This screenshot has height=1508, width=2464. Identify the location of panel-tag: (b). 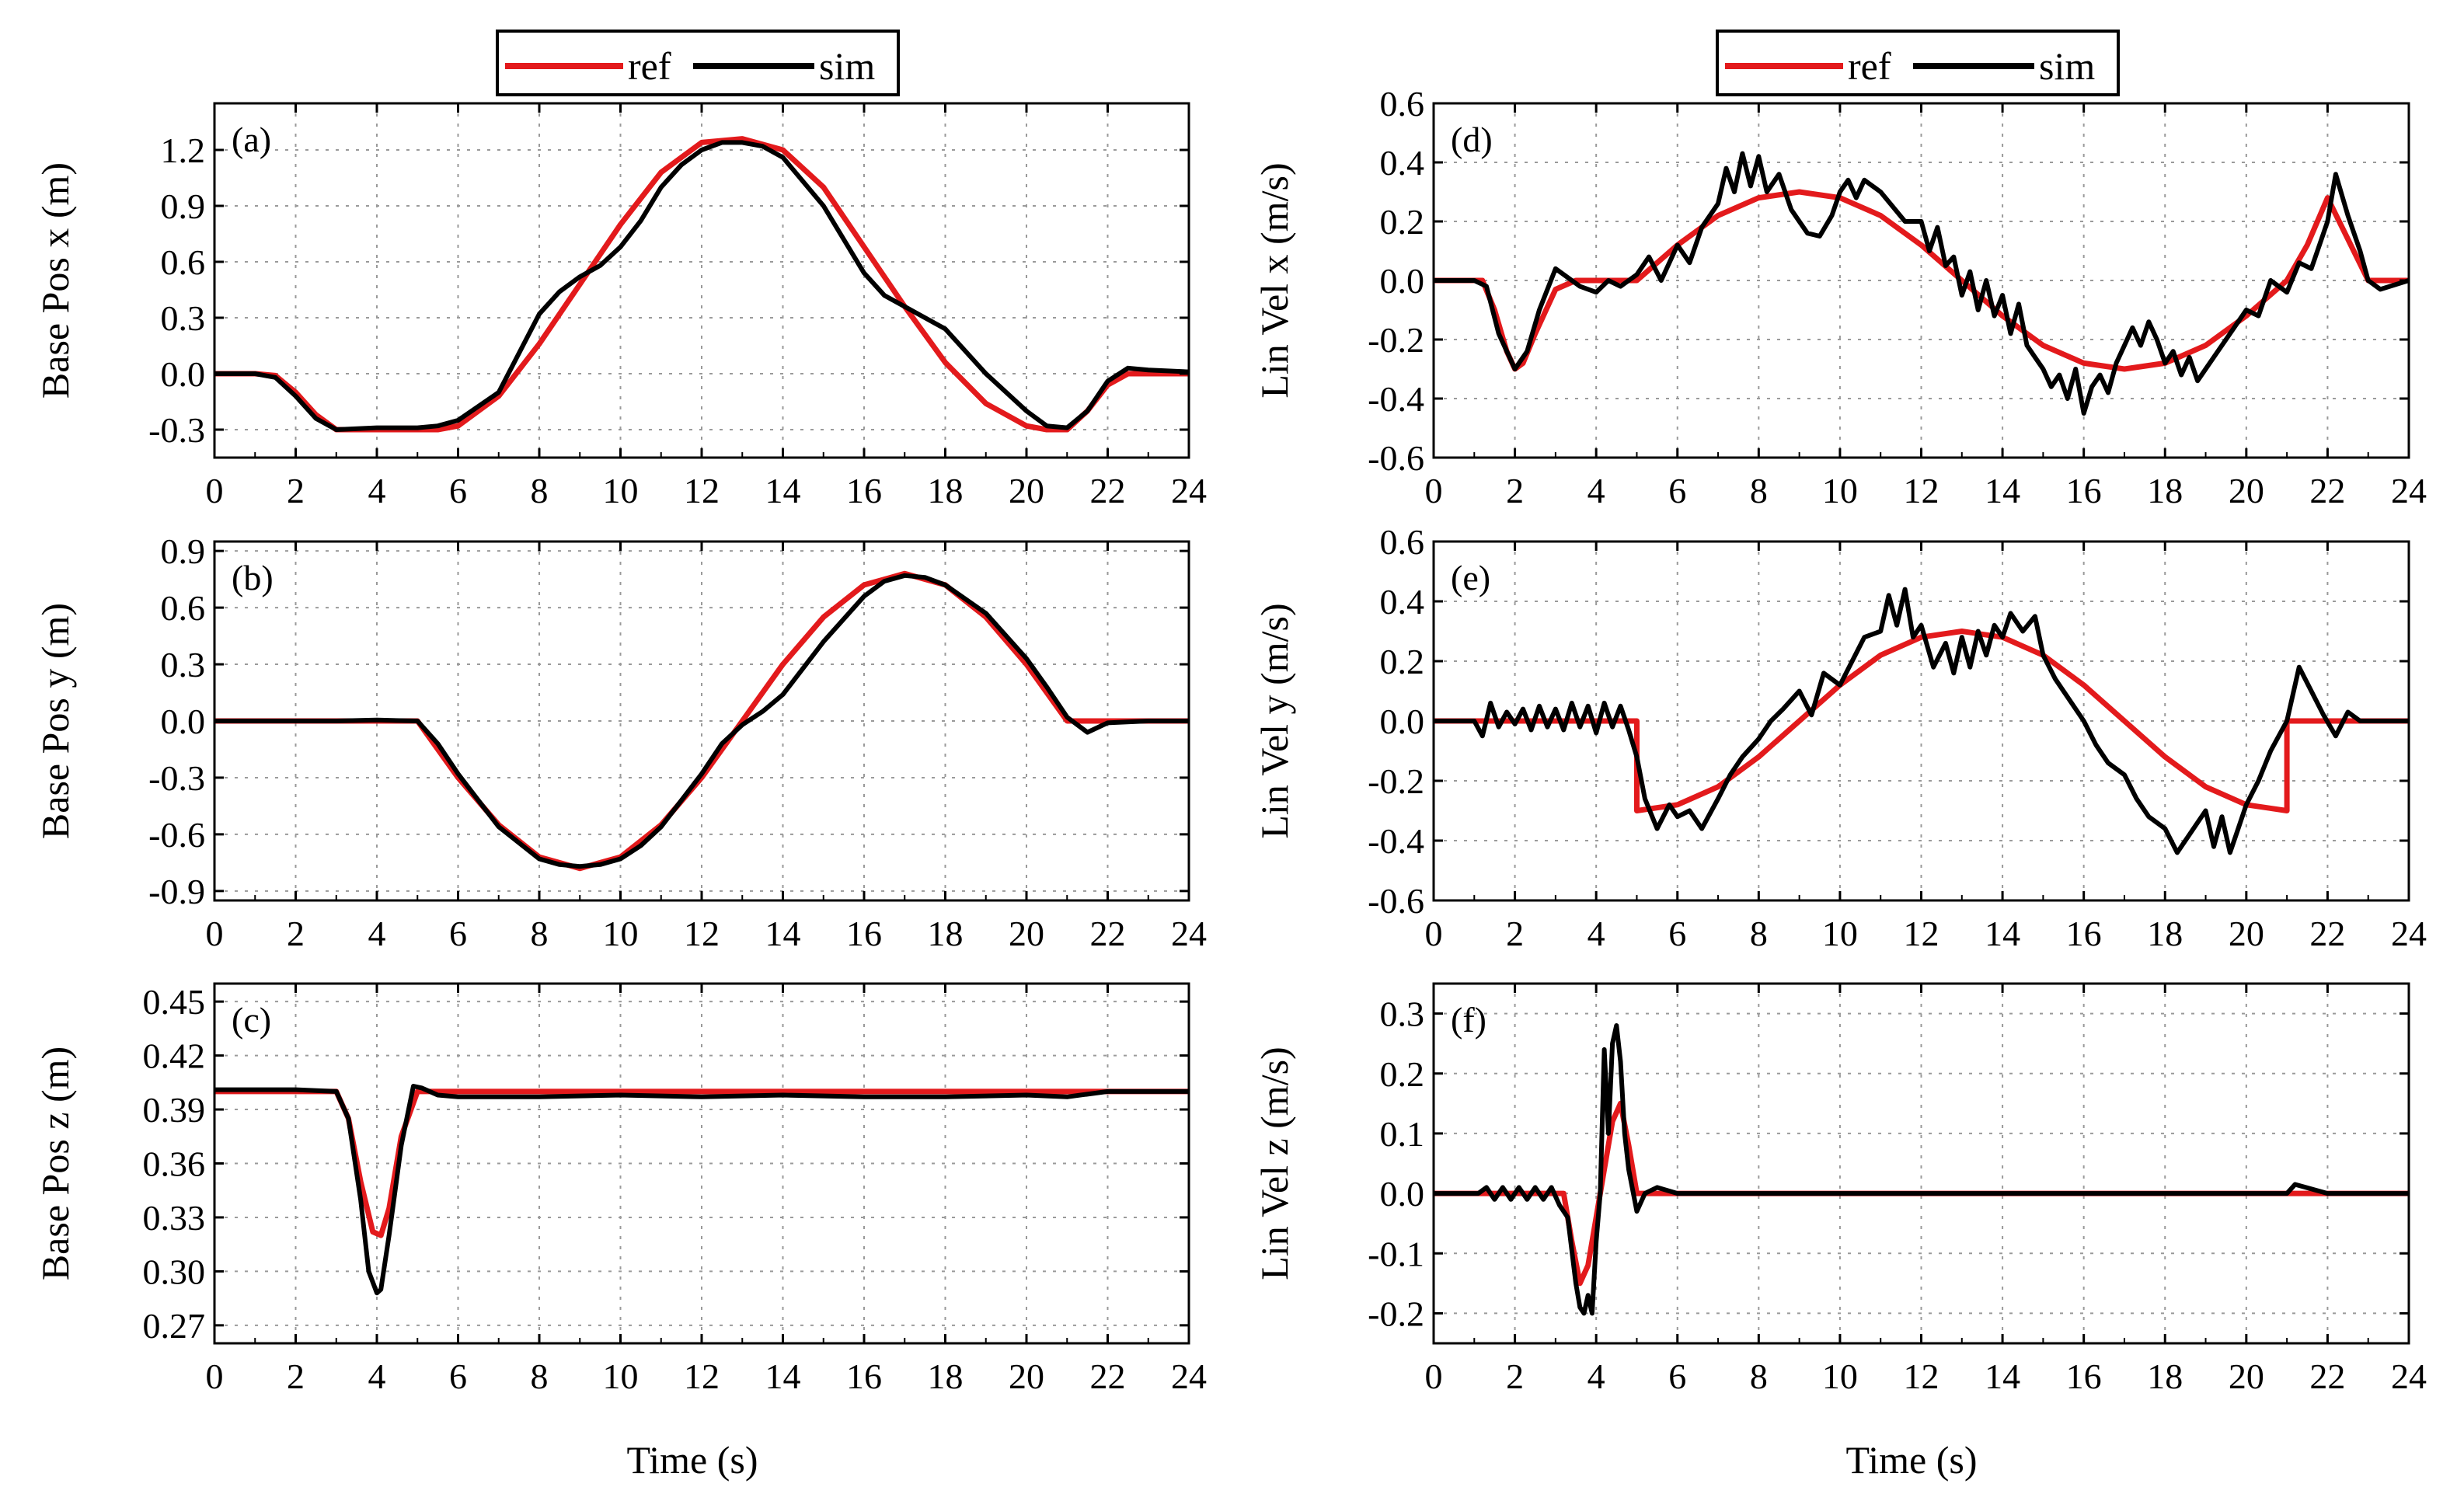
(253, 577).